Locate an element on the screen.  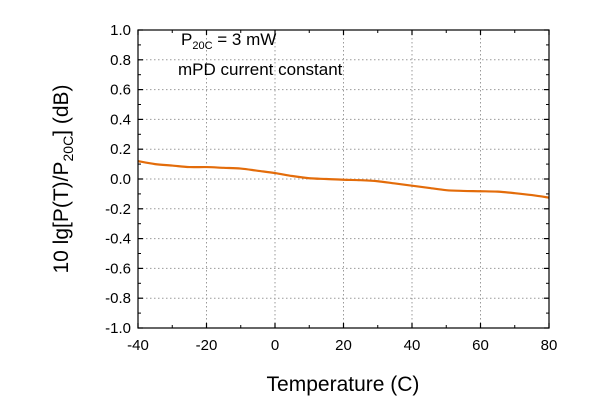
annotation-power-subscript: 20C is located at coordinates (202, 46).